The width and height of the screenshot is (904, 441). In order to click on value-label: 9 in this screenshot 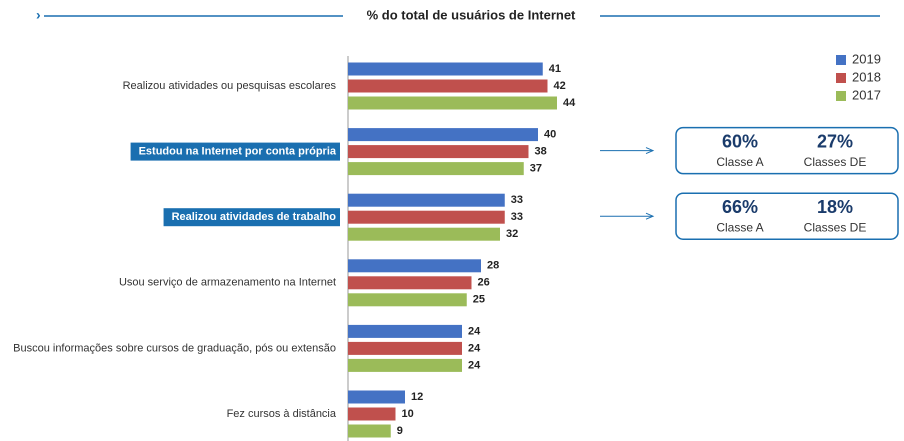, I will do `click(400, 431)`.